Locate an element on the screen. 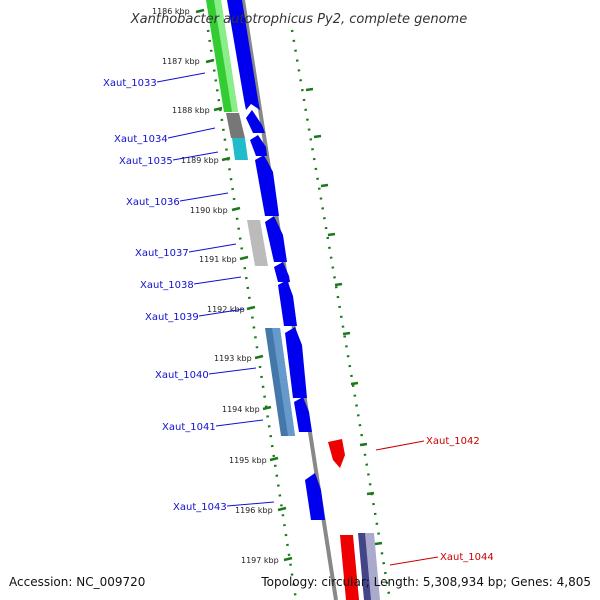 The image size is (600, 600). gene-label: Xaut_1039 is located at coordinates (172, 317).